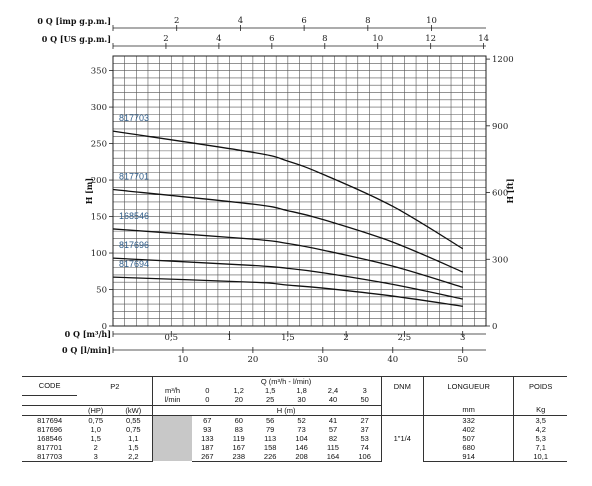 This screenshot has height=486, width=592. What do you see at coordinates (99, 145) in the screenshot?
I see `y-tick-label: 250` at bounding box center [99, 145].